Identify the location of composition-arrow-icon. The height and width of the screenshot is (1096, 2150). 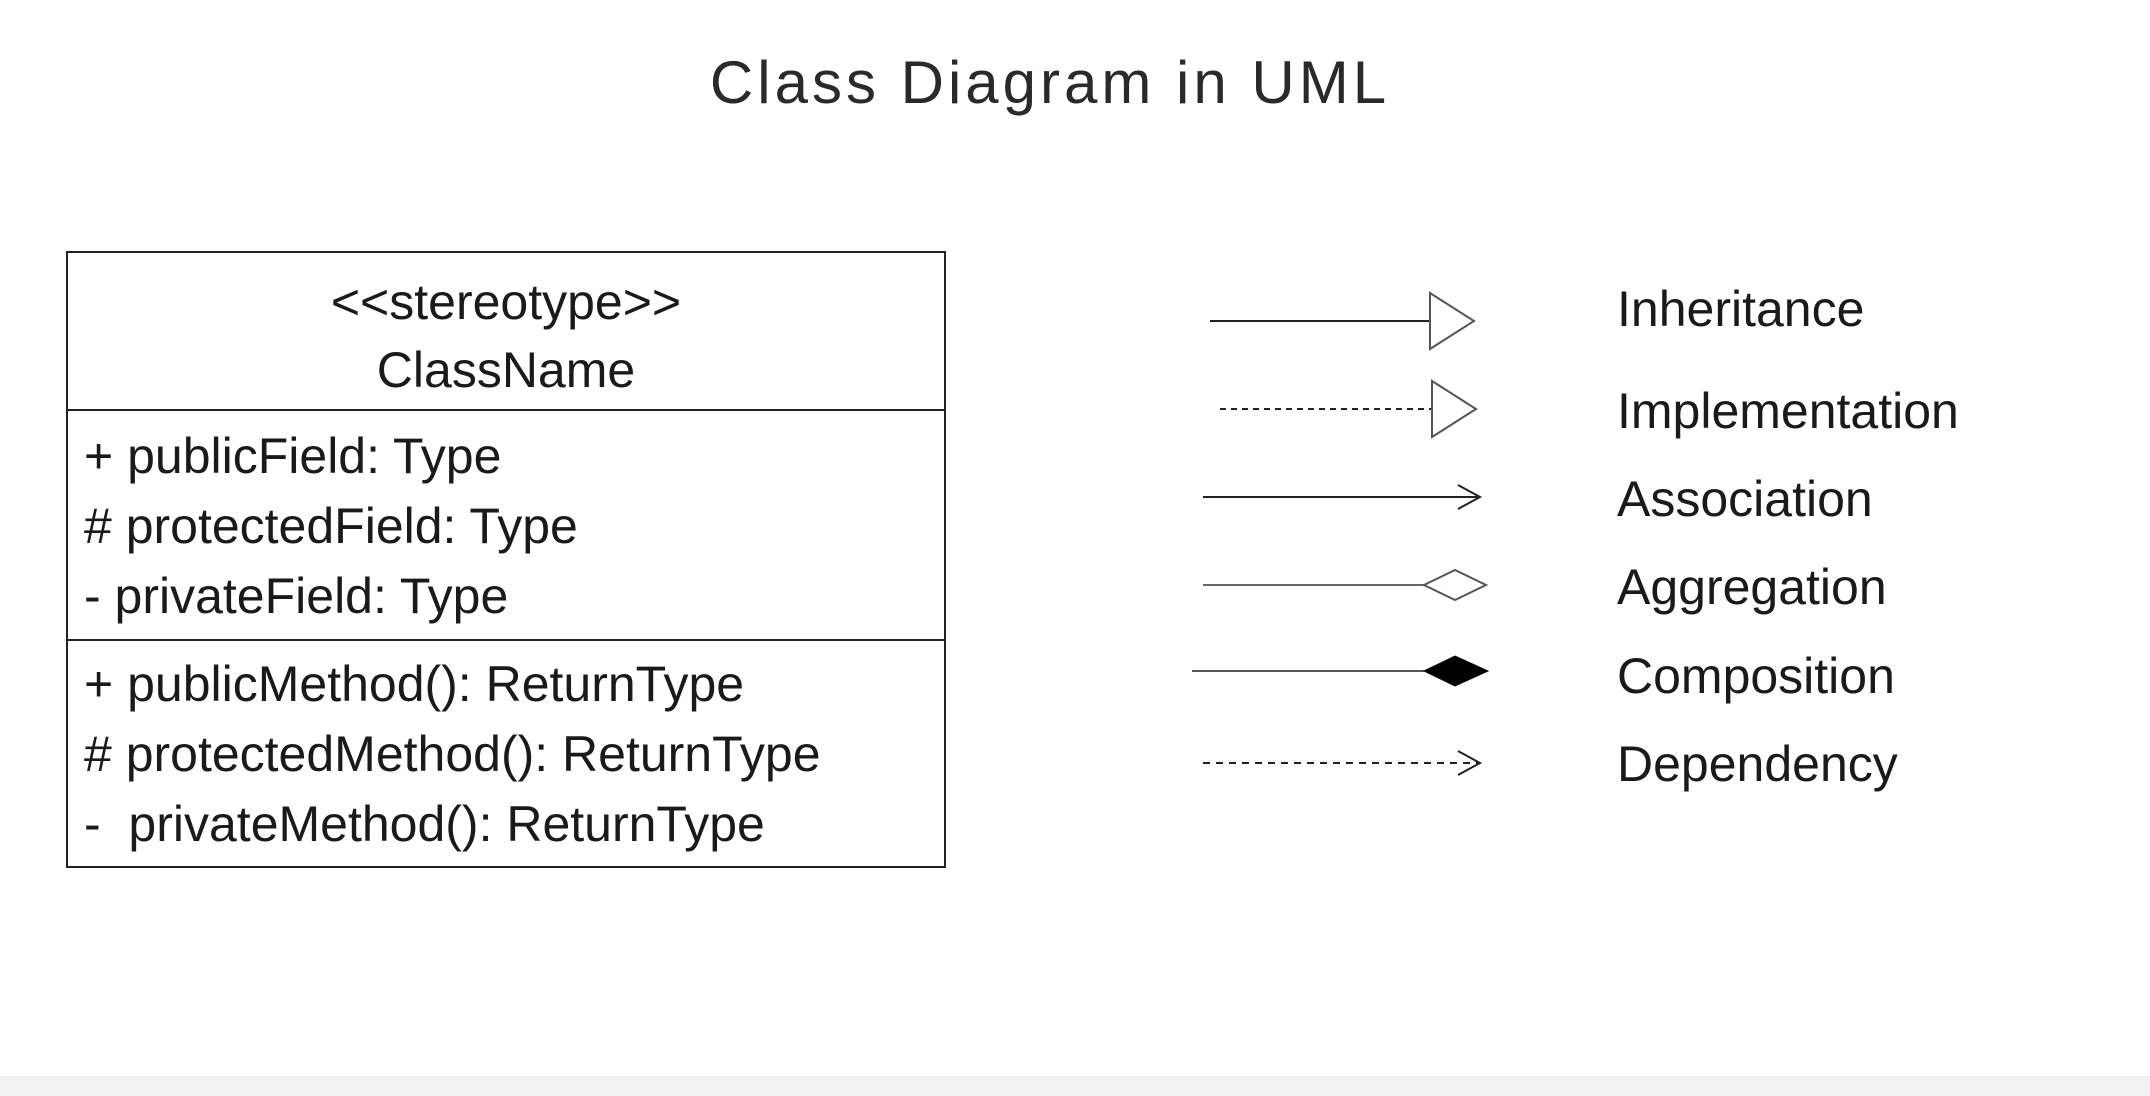
(1341, 671).